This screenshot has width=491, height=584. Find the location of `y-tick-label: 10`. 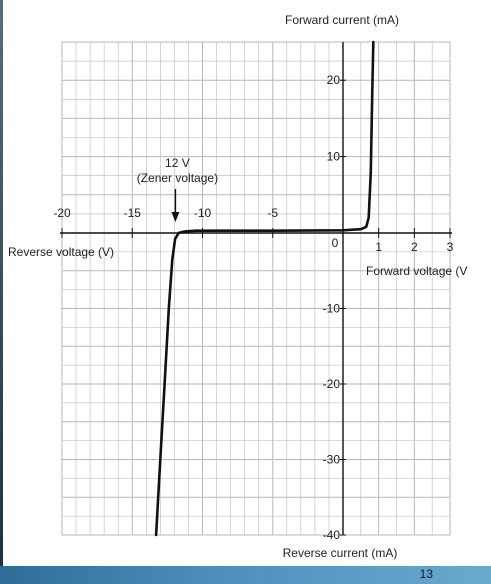

y-tick-label: 10 is located at coordinates (334, 157).